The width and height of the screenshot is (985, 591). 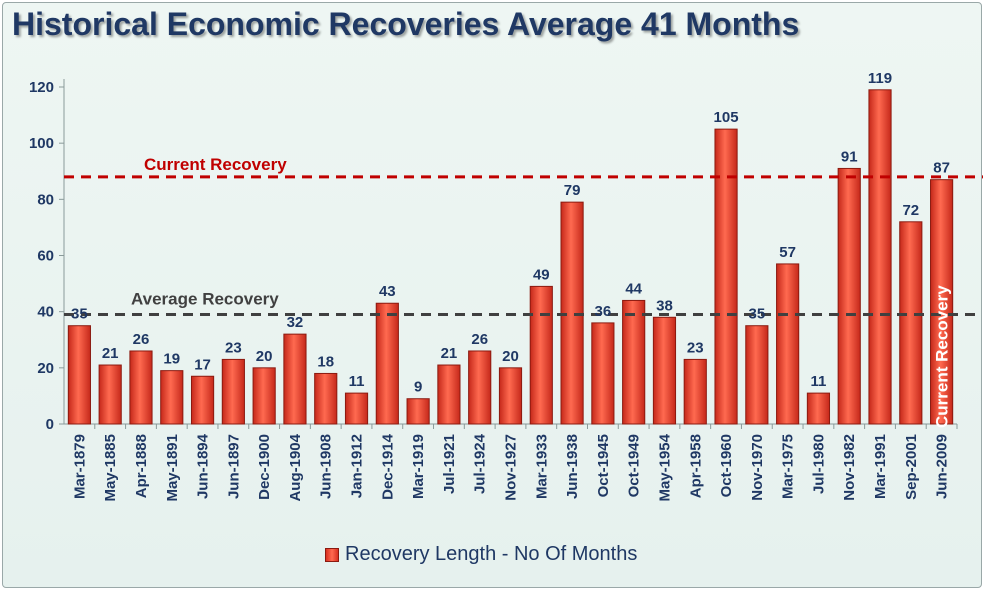 I want to click on data-label: 87, so click(x=941, y=168).